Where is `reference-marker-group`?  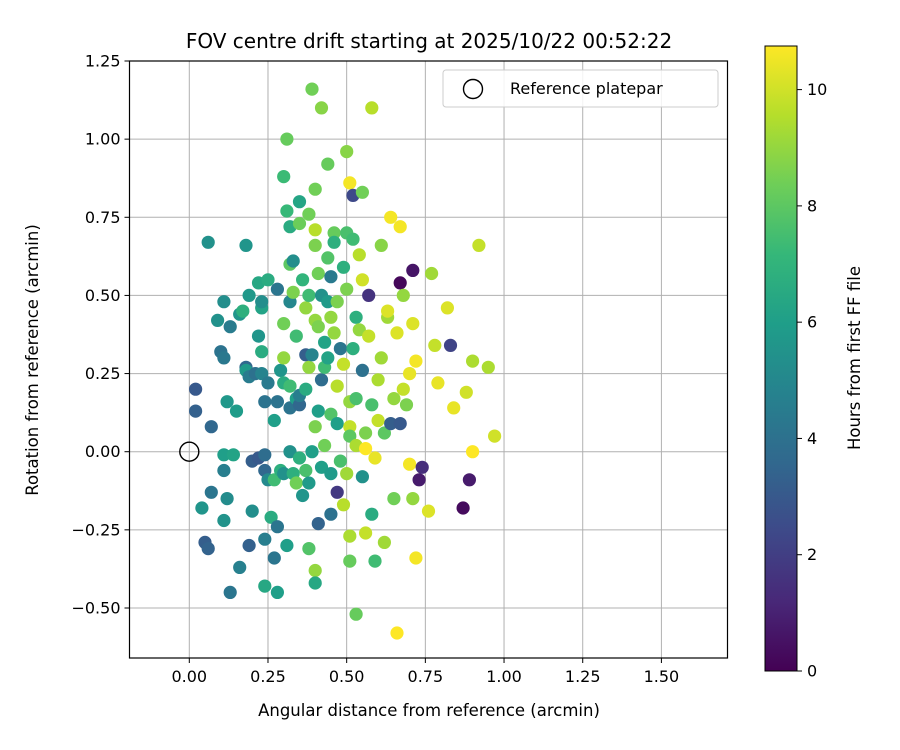
reference-marker-group is located at coordinates (189, 451).